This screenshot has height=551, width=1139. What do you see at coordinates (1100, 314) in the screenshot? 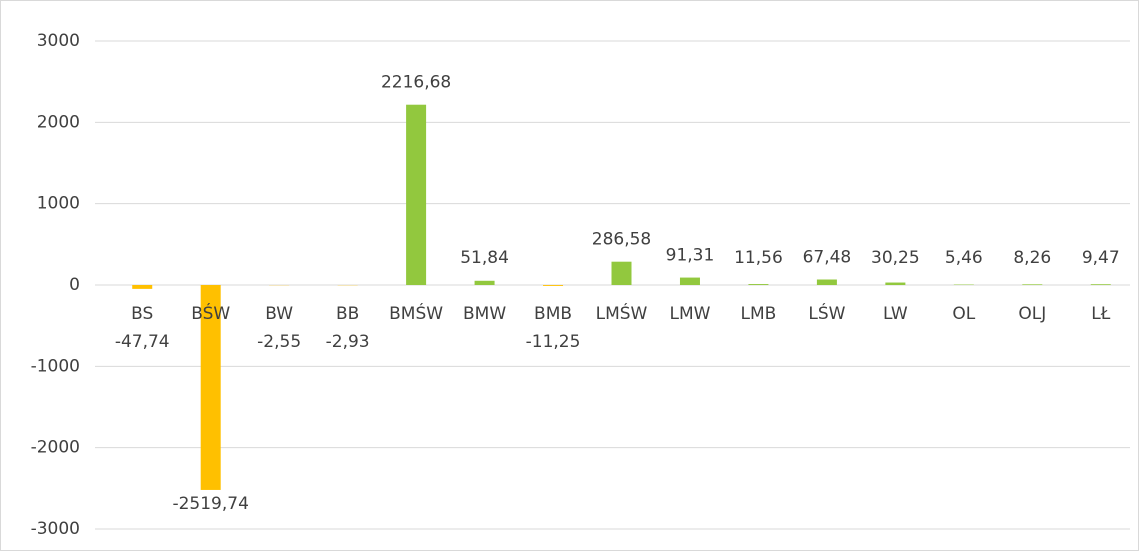
I see `x-tick-label: LŁ` at bounding box center [1100, 314].